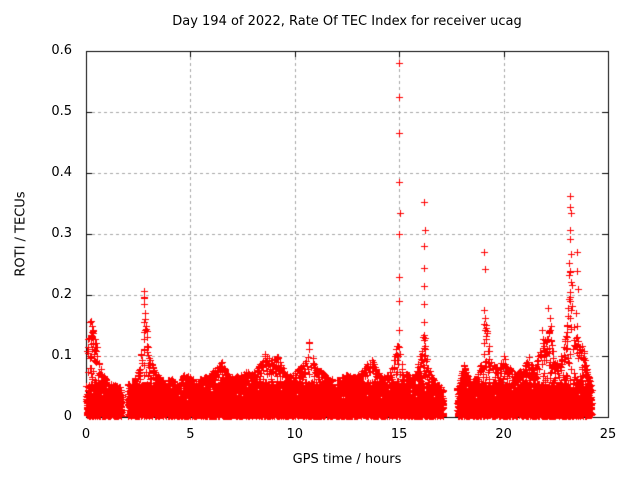  Describe the element at coordinates (86, 434) in the screenshot. I see `x-tick-label: 0` at that location.